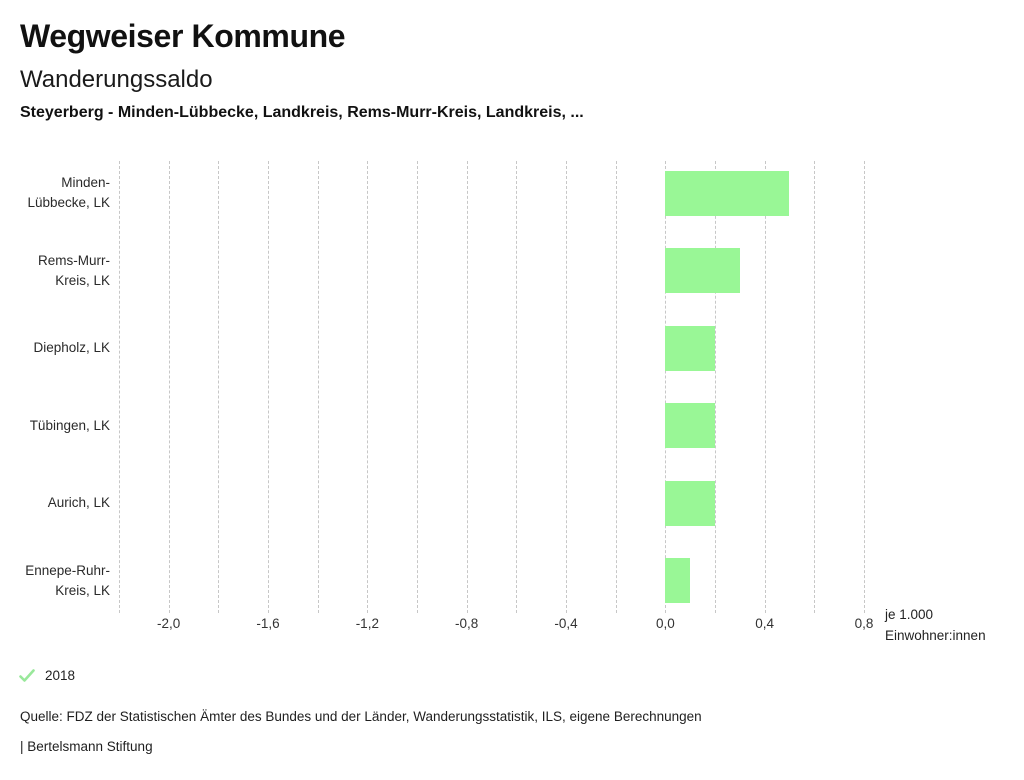 This screenshot has width=1024, height=780. I want to click on x-tick-label--0,8: -0,8, so click(467, 623).